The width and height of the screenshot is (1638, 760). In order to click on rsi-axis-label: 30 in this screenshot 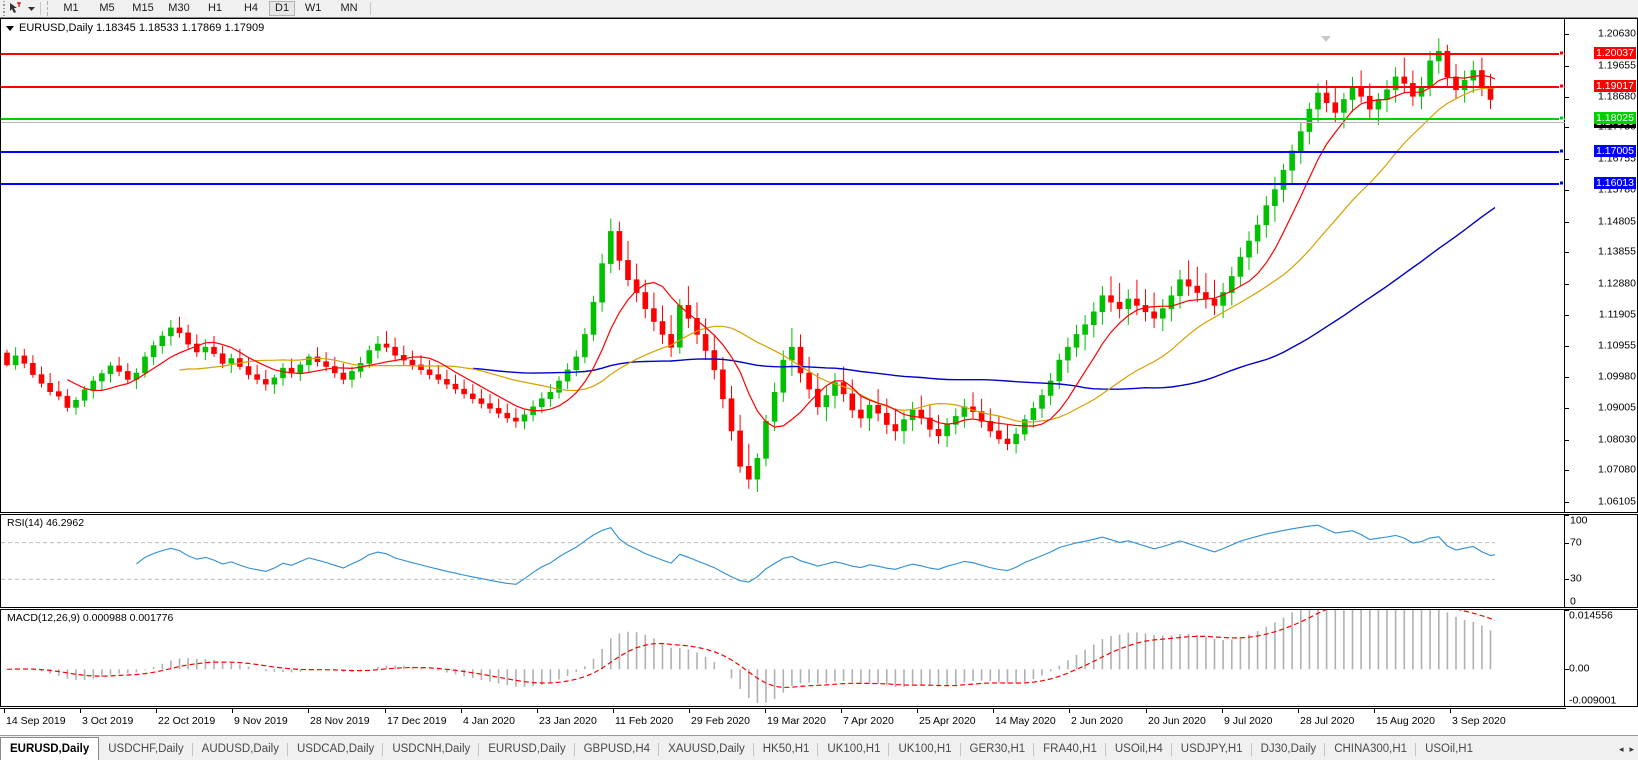, I will do `click(1576, 578)`.